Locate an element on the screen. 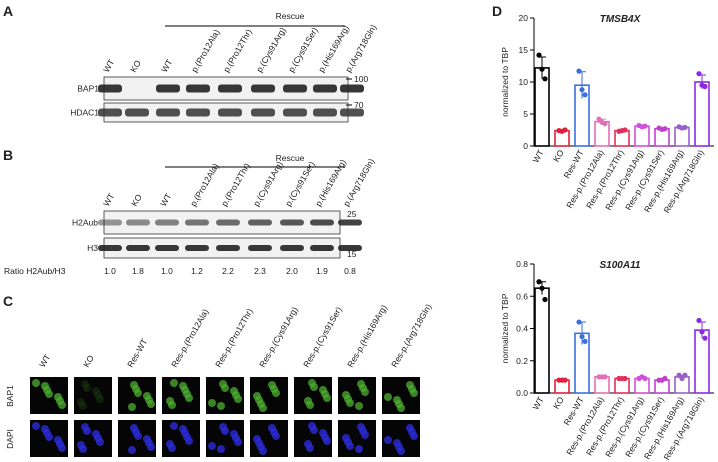 Image resolution: width=718 pixels, height=462 pixels. blot-row-label: H2Aub is located at coordinates (85, 223).